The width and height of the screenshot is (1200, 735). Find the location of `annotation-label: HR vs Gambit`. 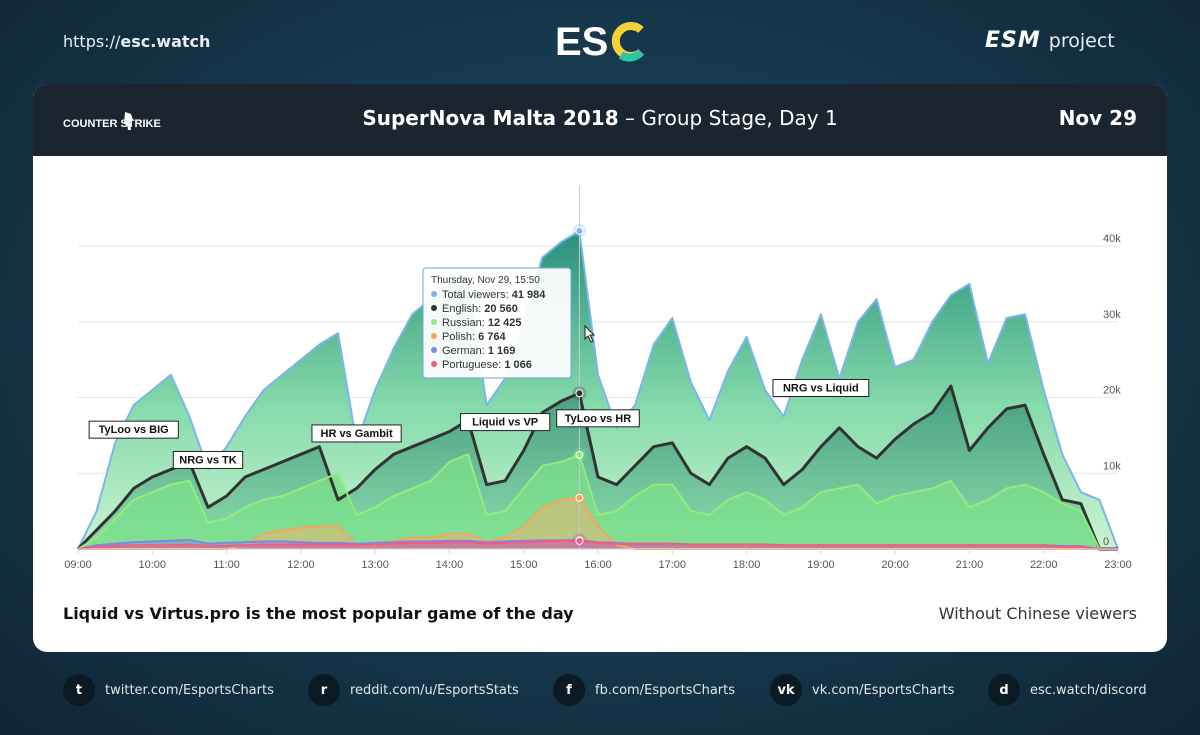

annotation-label: HR vs Gambit is located at coordinates (356, 433).